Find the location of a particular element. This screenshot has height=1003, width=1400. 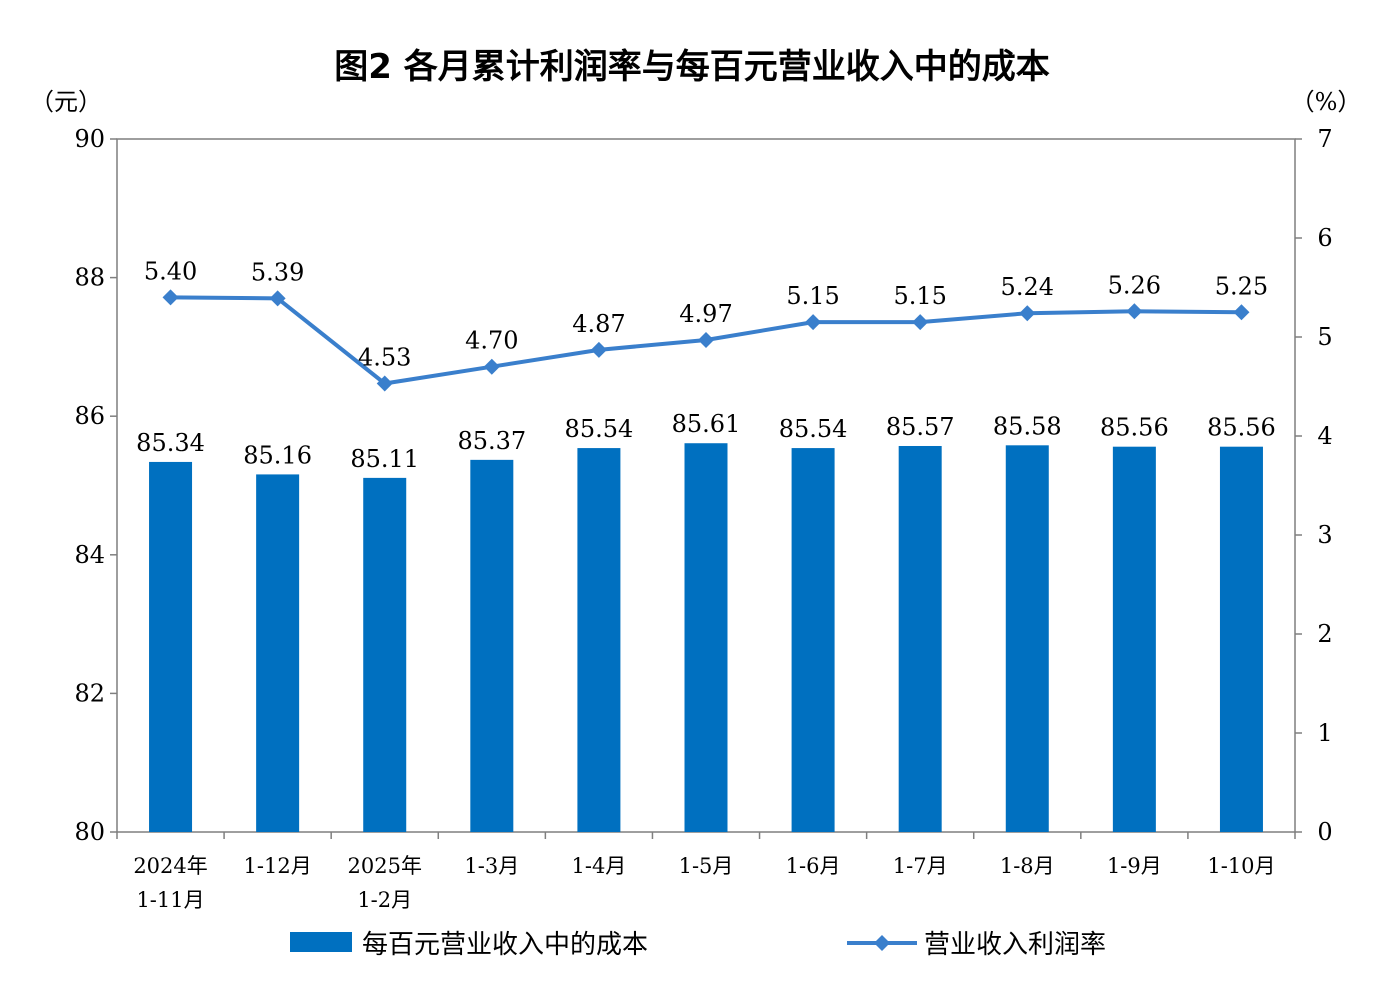

x-category-label: 1-12月 is located at coordinates (278, 866).